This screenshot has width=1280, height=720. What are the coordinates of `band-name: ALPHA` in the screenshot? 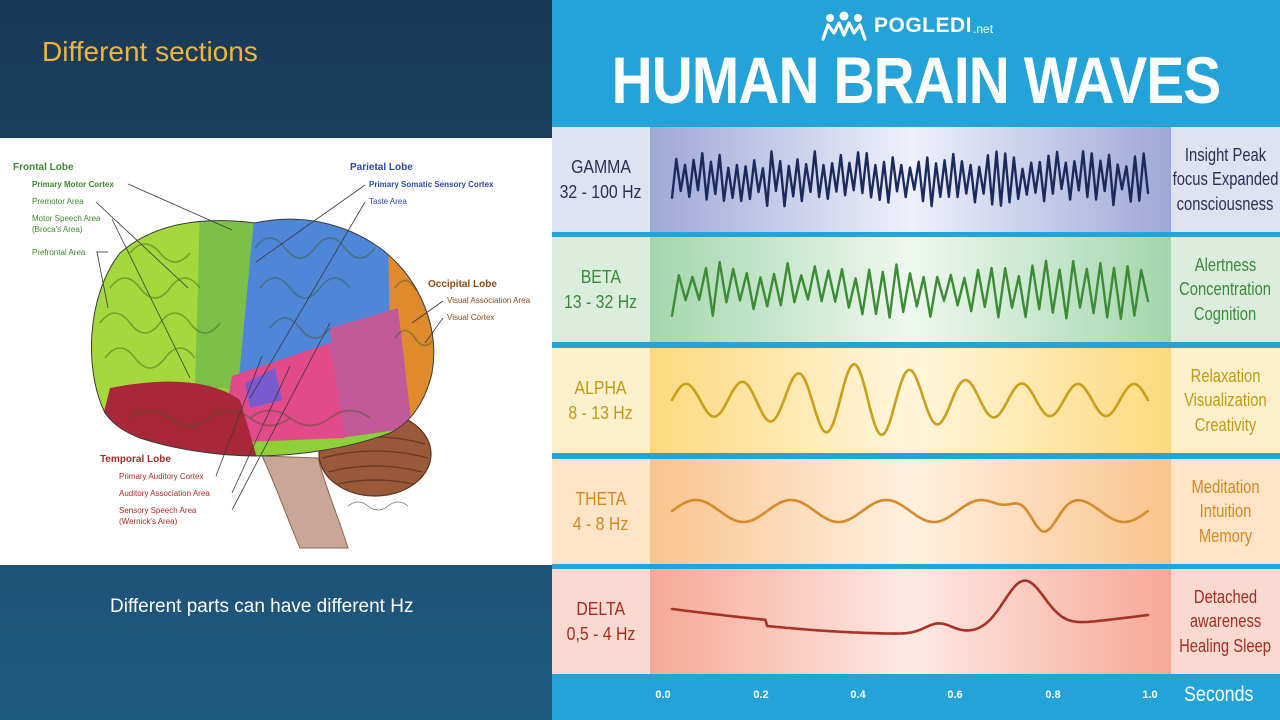 It's located at (601, 387).